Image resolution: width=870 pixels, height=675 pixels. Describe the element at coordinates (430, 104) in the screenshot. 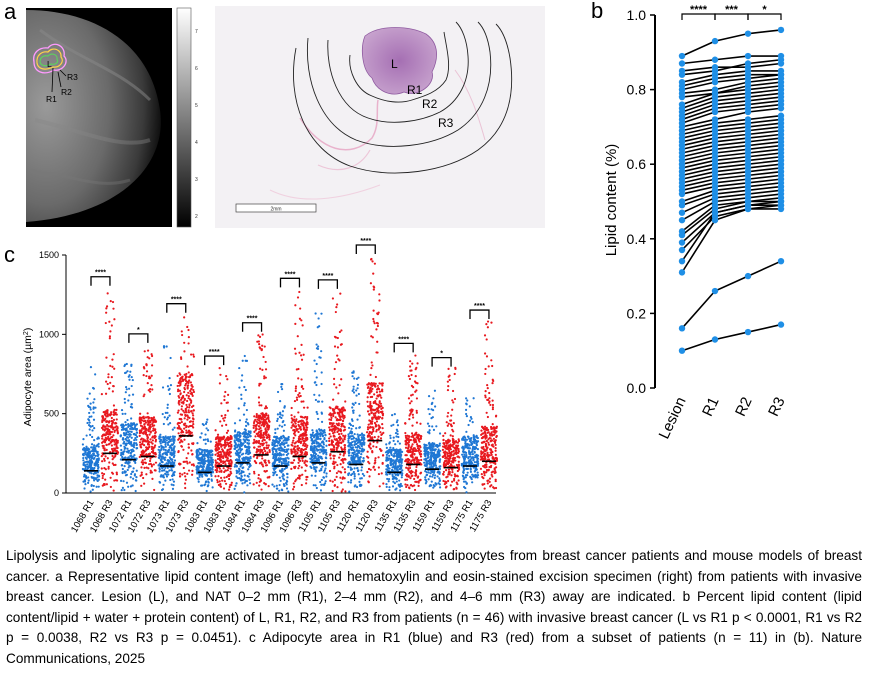

I see `histology-label-r2: R2` at that location.